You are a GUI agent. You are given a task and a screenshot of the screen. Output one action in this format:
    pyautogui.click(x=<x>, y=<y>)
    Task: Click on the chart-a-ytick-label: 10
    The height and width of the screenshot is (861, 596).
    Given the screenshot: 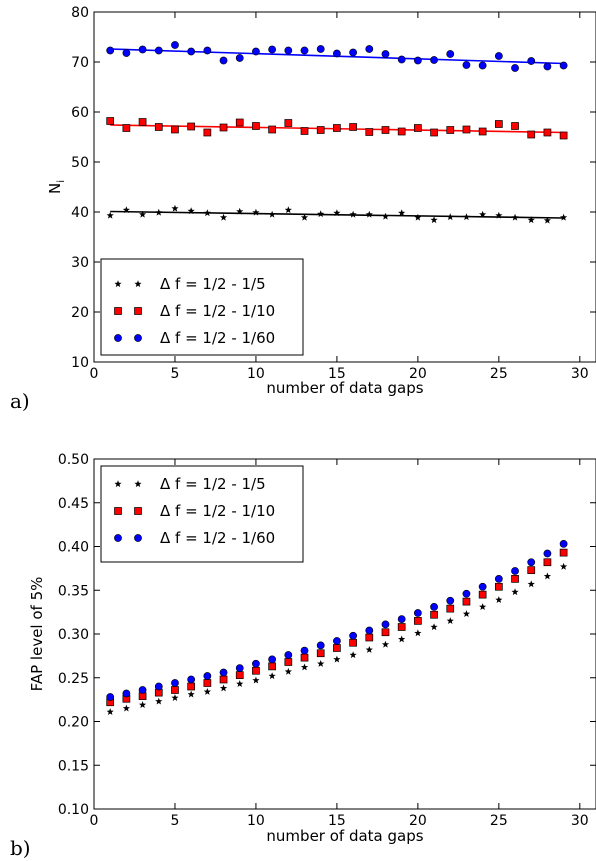 What is the action you would take?
    pyautogui.click(x=80, y=363)
    